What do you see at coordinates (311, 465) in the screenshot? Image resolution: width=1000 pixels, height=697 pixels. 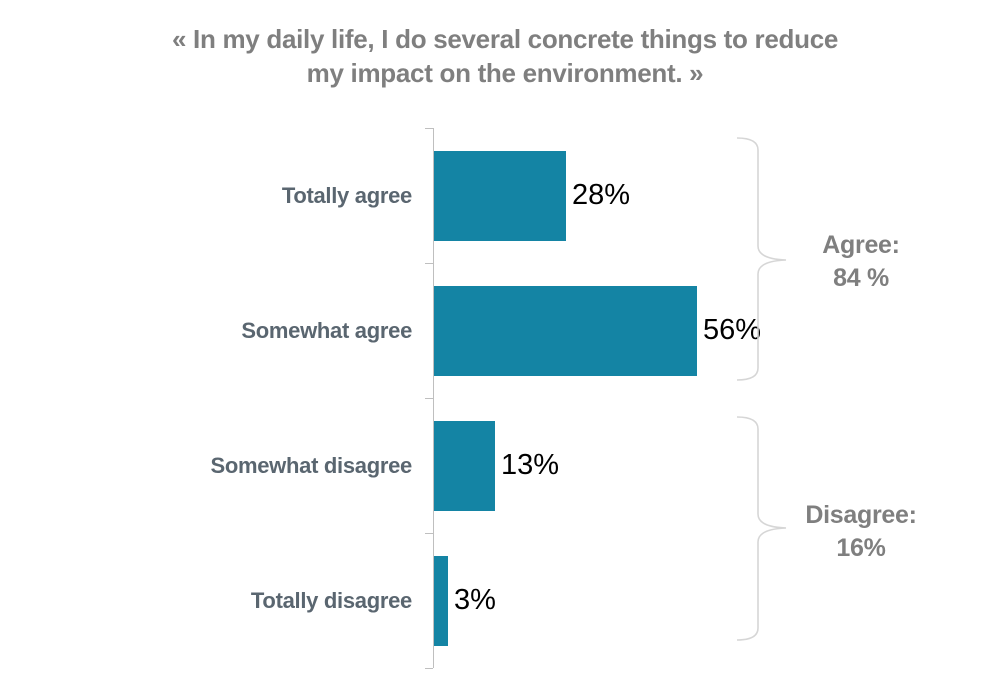 I see `category-label-somewhat-disagree: Somewhat disagree` at bounding box center [311, 465].